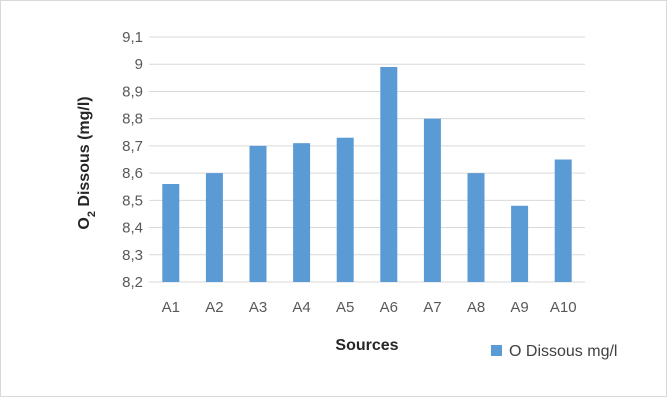 Image resolution: width=668 pixels, height=399 pixels. Describe the element at coordinates (389, 174) in the screenshot. I see `bar-a6` at that location.